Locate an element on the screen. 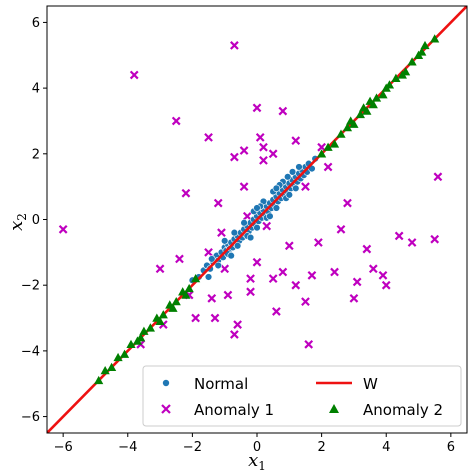 The height and width of the screenshot is (474, 474). y-tick-label: −4 is located at coordinates (30, 351).